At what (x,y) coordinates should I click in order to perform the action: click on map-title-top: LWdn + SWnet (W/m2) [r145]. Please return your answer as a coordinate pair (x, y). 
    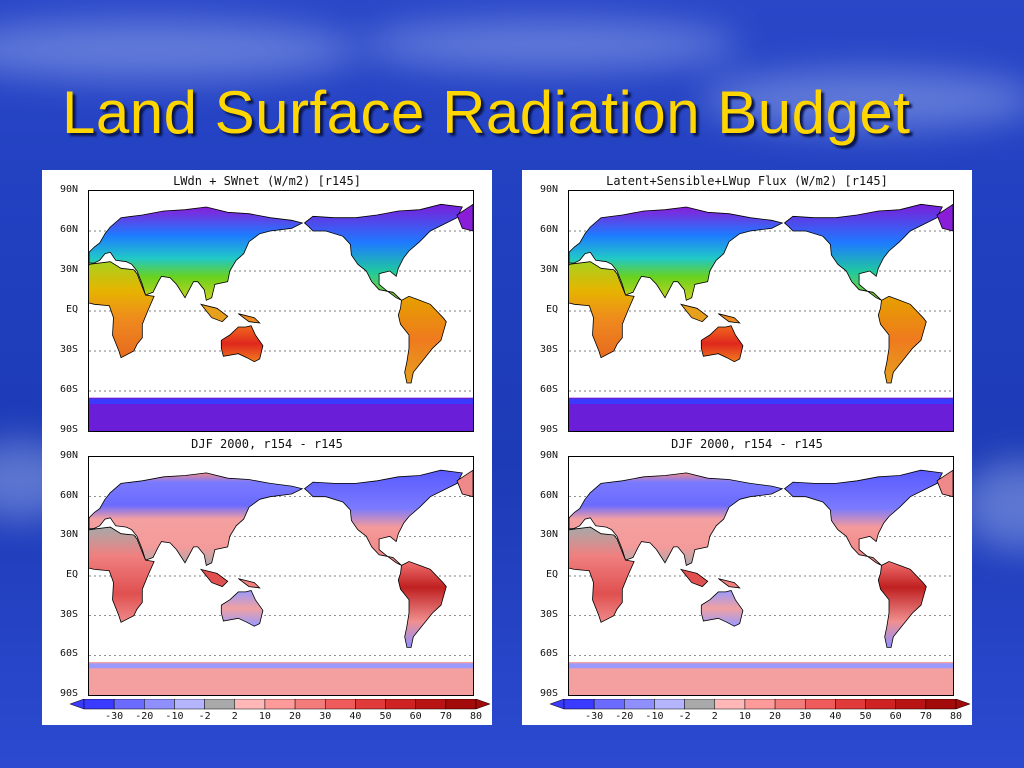
    Looking at the image, I should click on (267, 181).